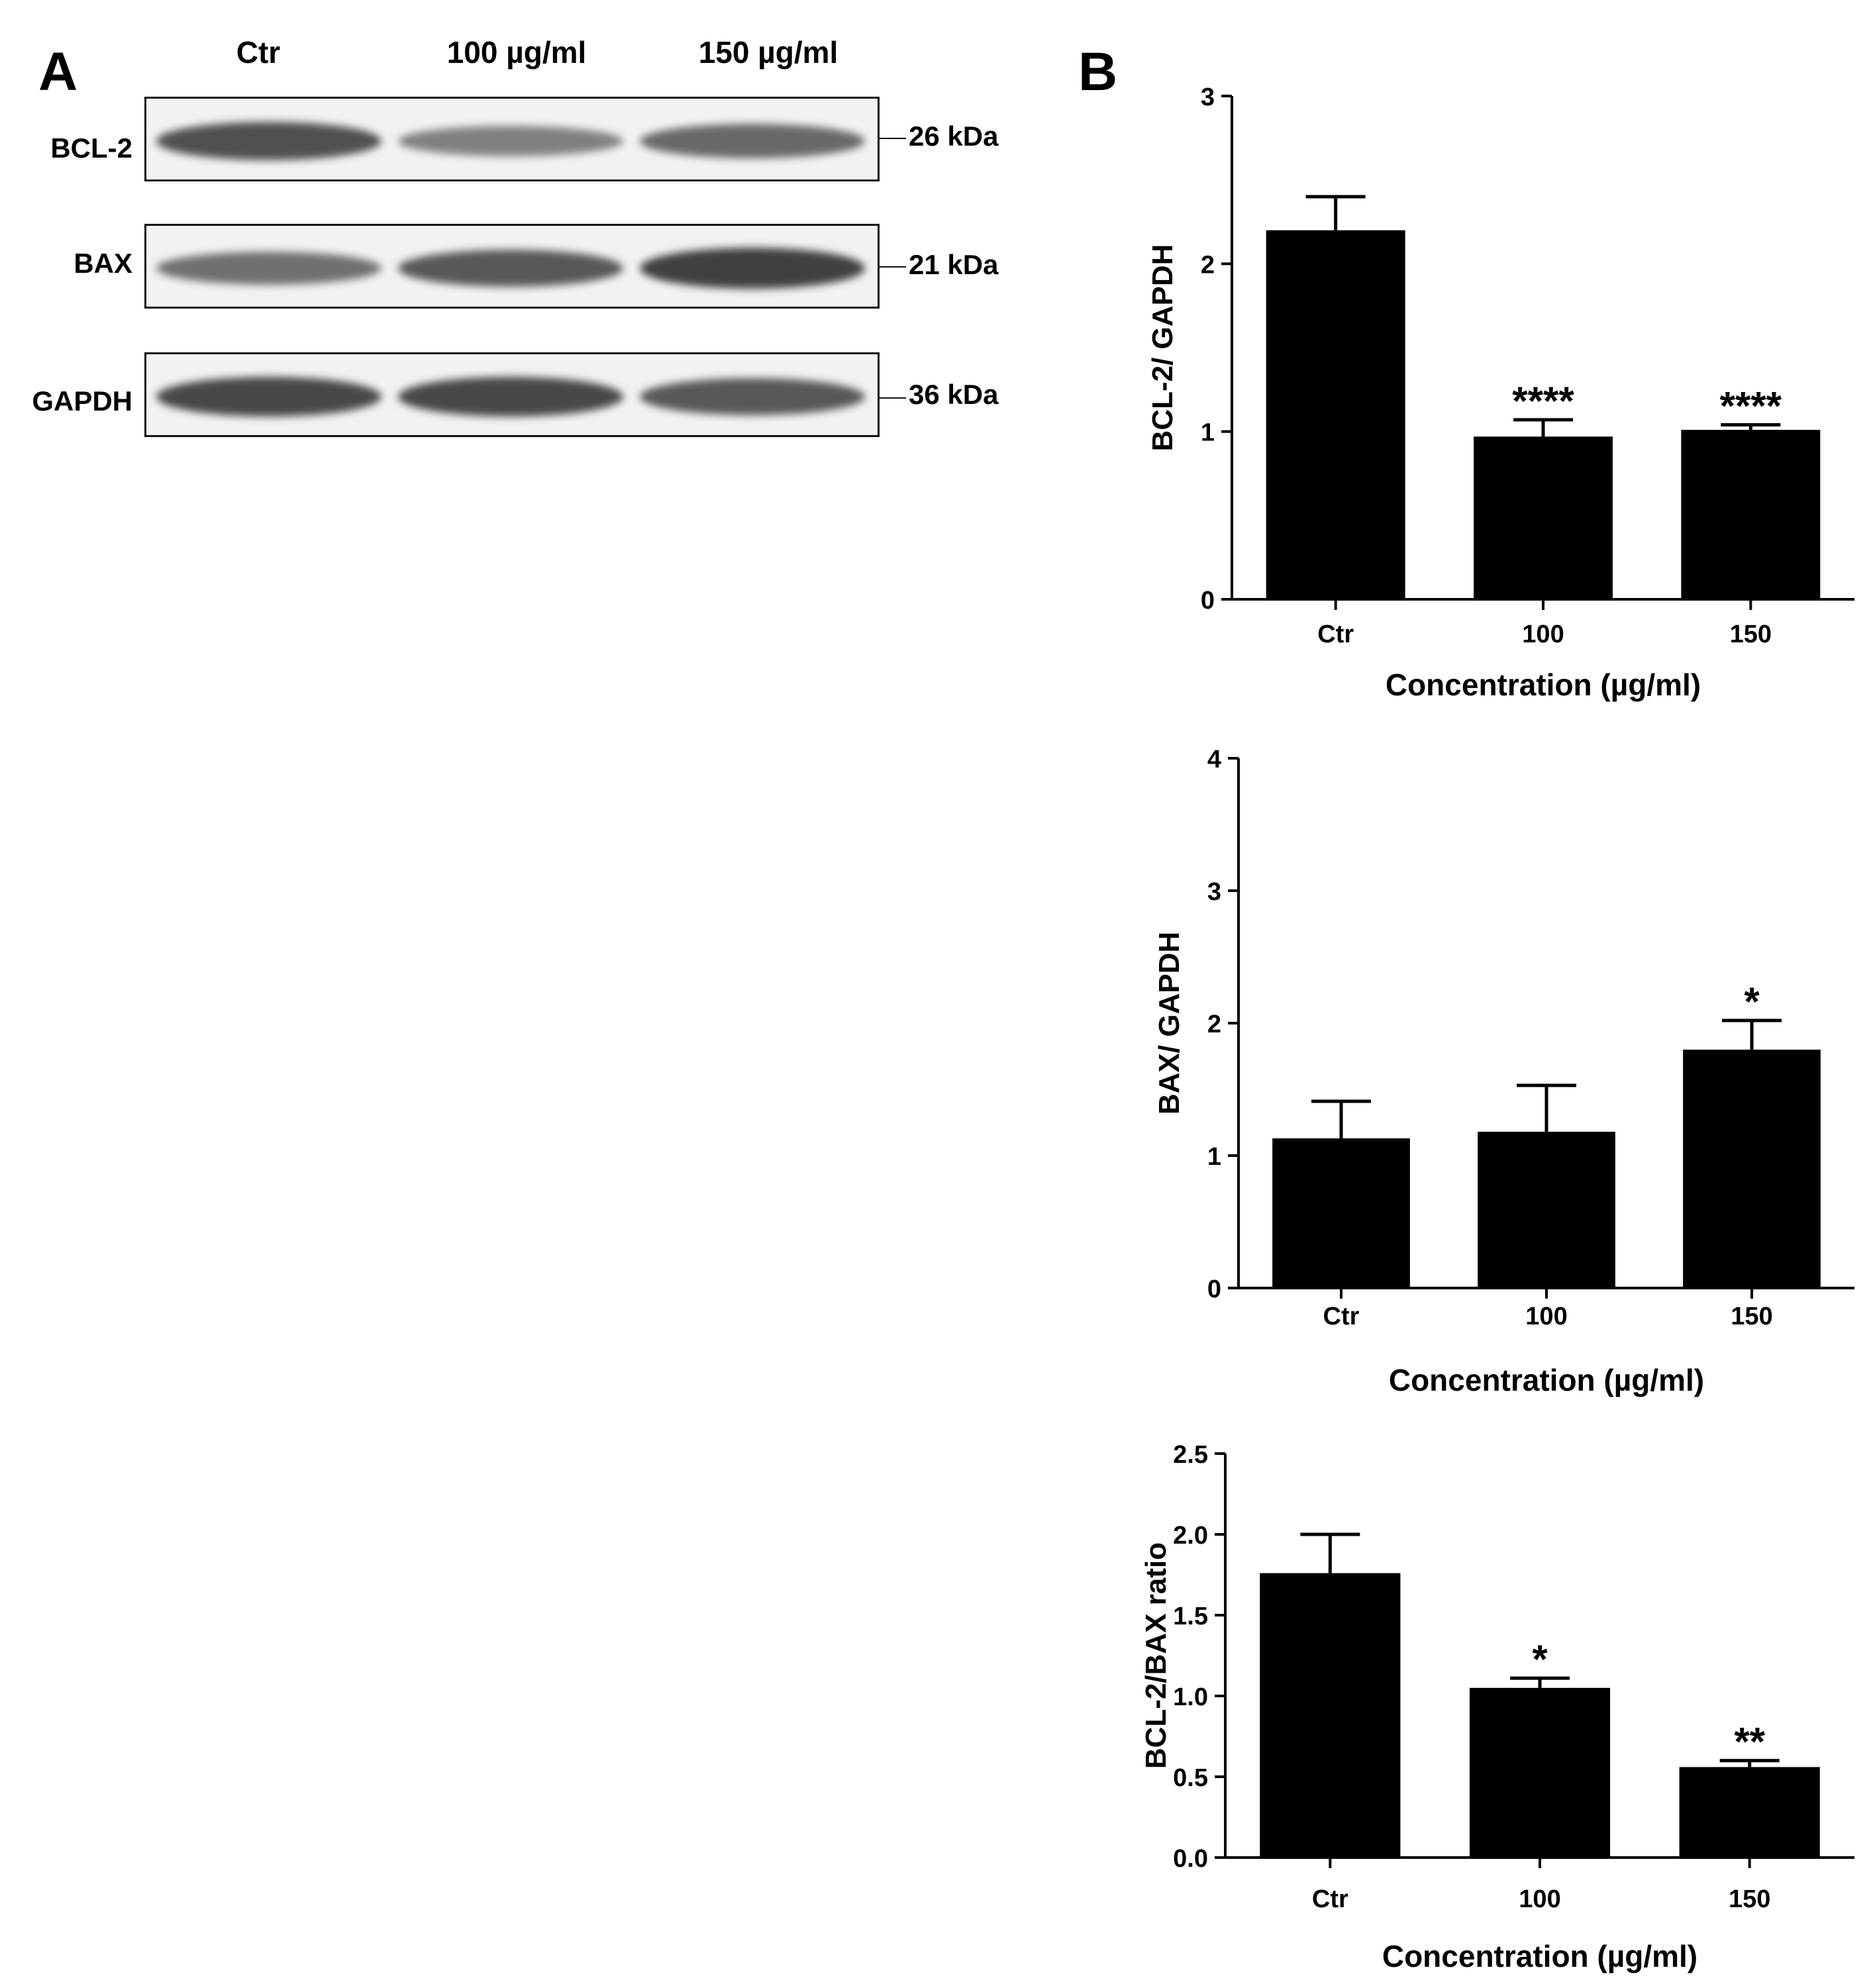 This screenshot has height=1988, width=1873. What do you see at coordinates (91, 148) in the screenshot?
I see `blot-label-bcl2: BCL-2` at bounding box center [91, 148].